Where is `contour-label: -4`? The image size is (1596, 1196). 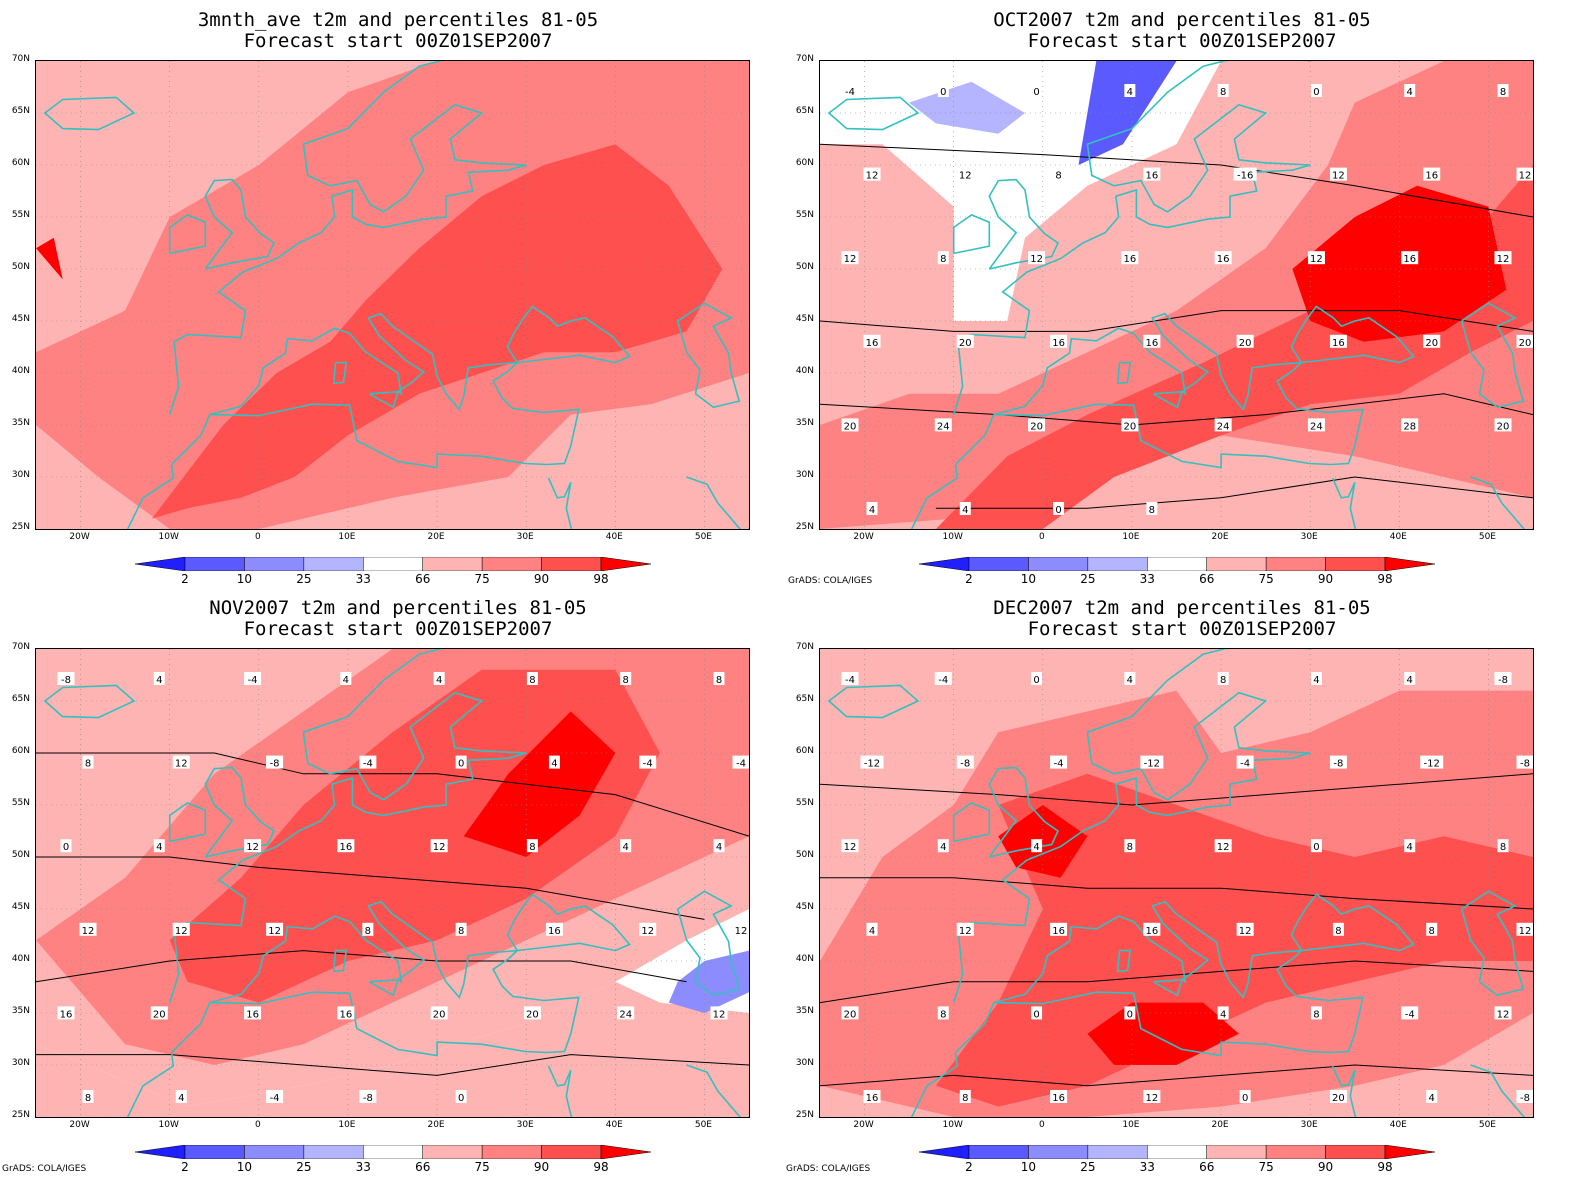
contour-label: -4 is located at coordinates (1059, 762).